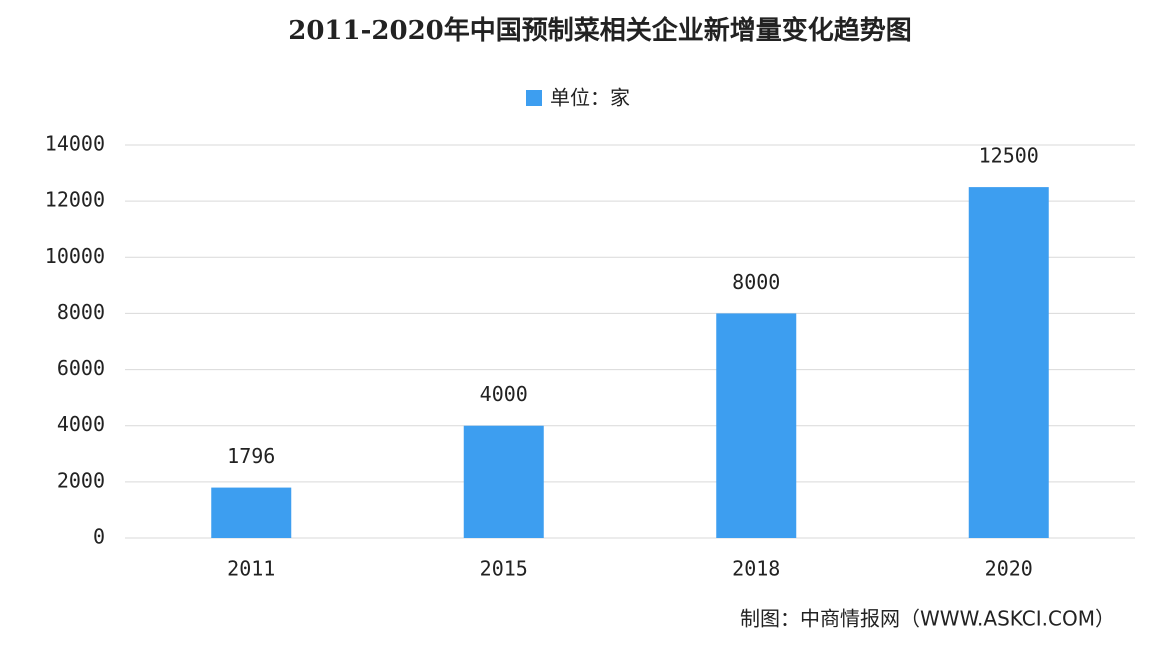 The height and width of the screenshot is (654, 1162). I want to click on y-tick-label: 4000, so click(81, 424).